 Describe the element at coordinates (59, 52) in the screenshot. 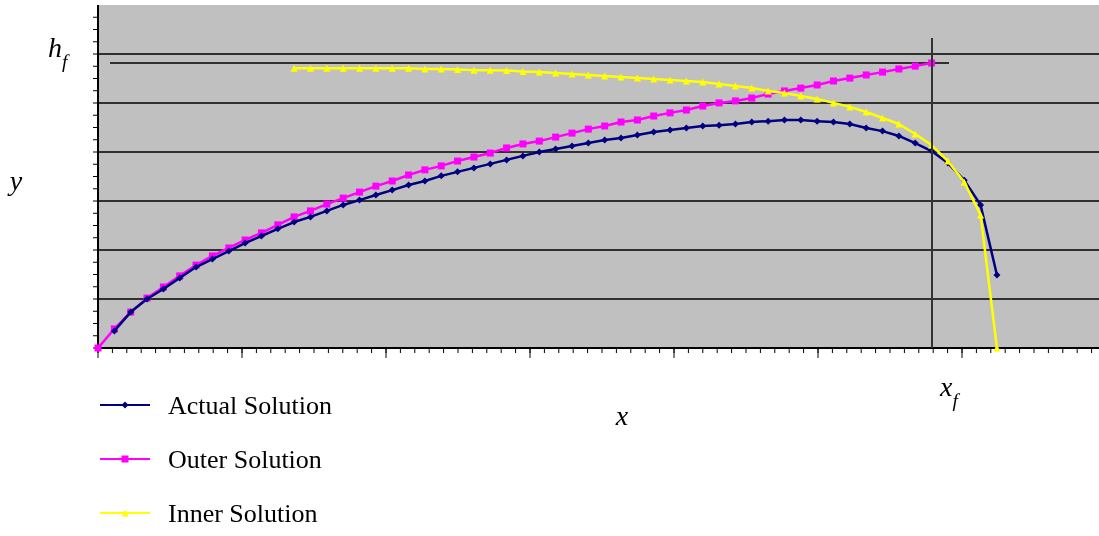

I see `ref-line-label: h$_{f}$` at that location.